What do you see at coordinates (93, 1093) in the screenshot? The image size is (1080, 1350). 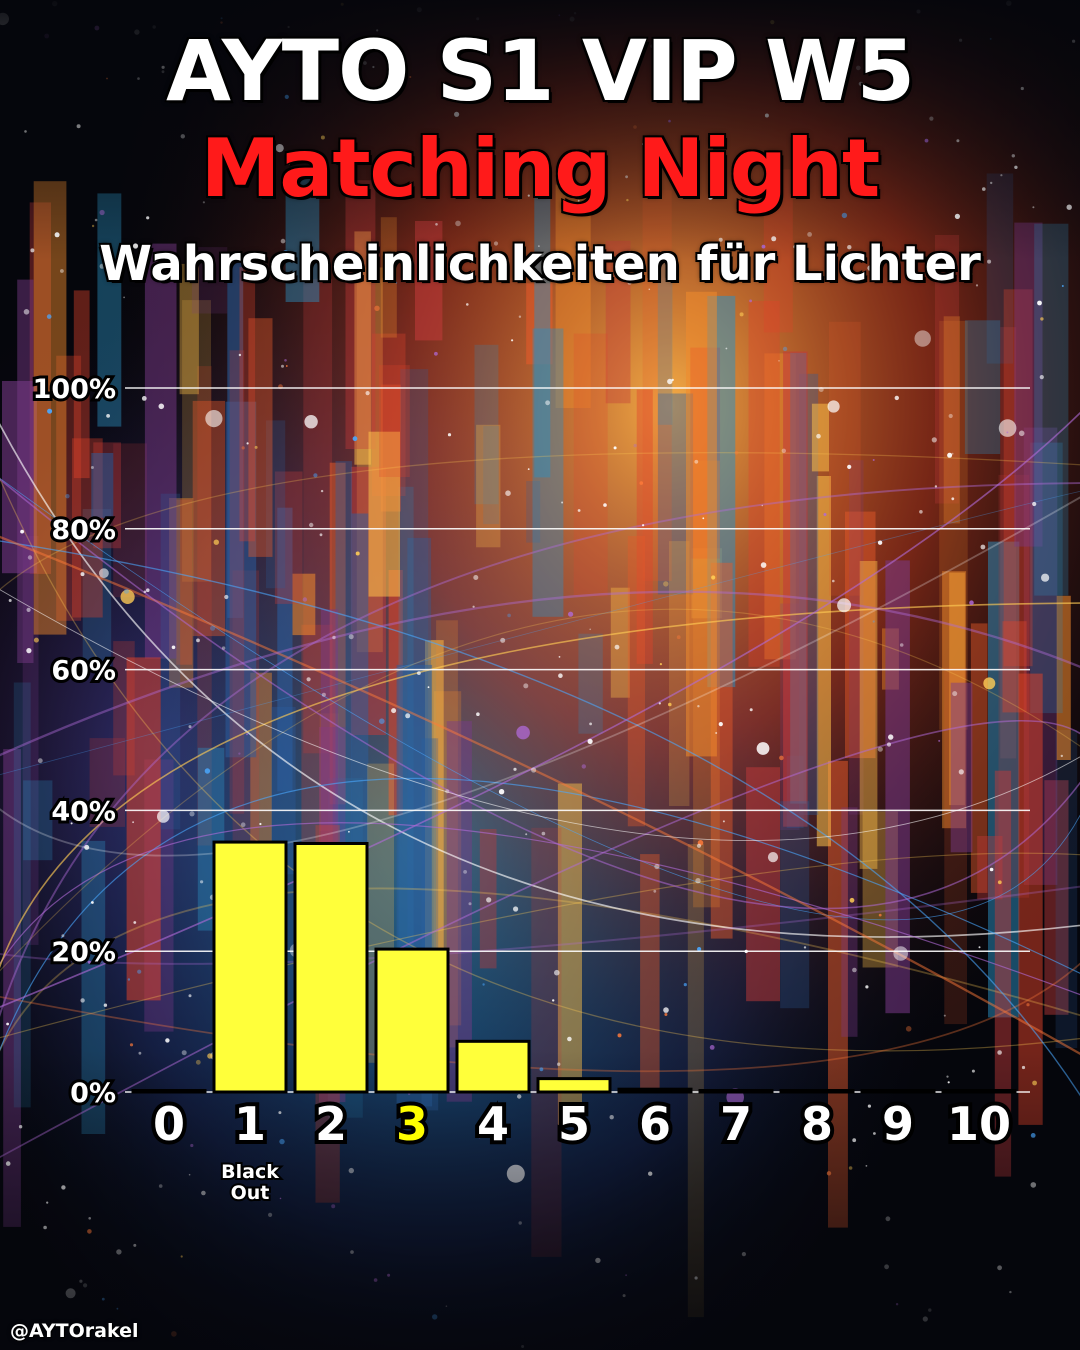 I see `y-tick-label: 0%` at bounding box center [93, 1093].